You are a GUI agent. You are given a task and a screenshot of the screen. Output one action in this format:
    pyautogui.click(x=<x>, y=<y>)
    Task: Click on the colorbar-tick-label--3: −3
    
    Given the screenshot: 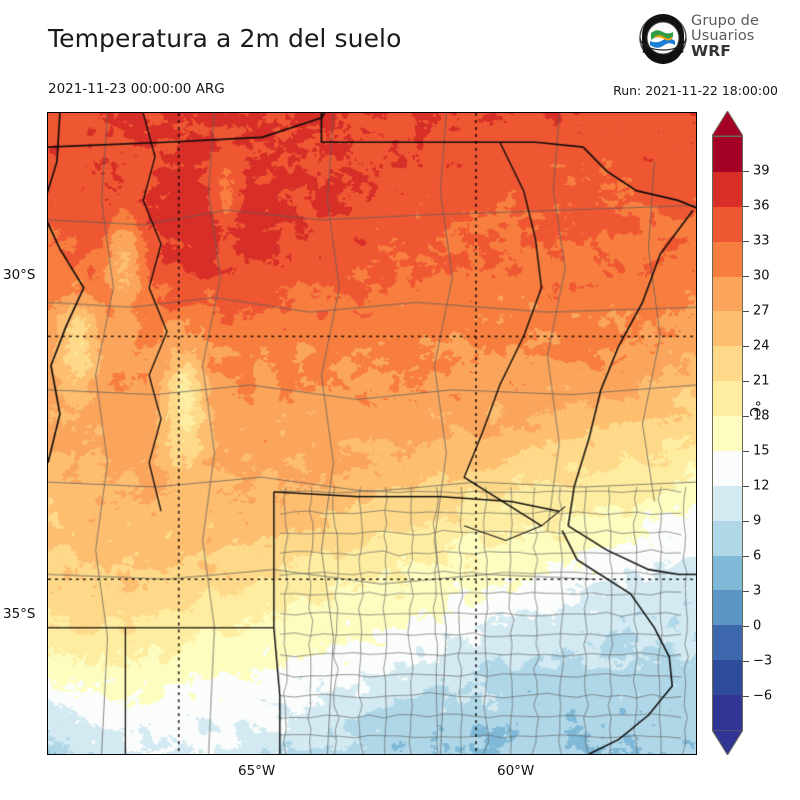 What is the action you would take?
    pyautogui.click(x=763, y=661)
    